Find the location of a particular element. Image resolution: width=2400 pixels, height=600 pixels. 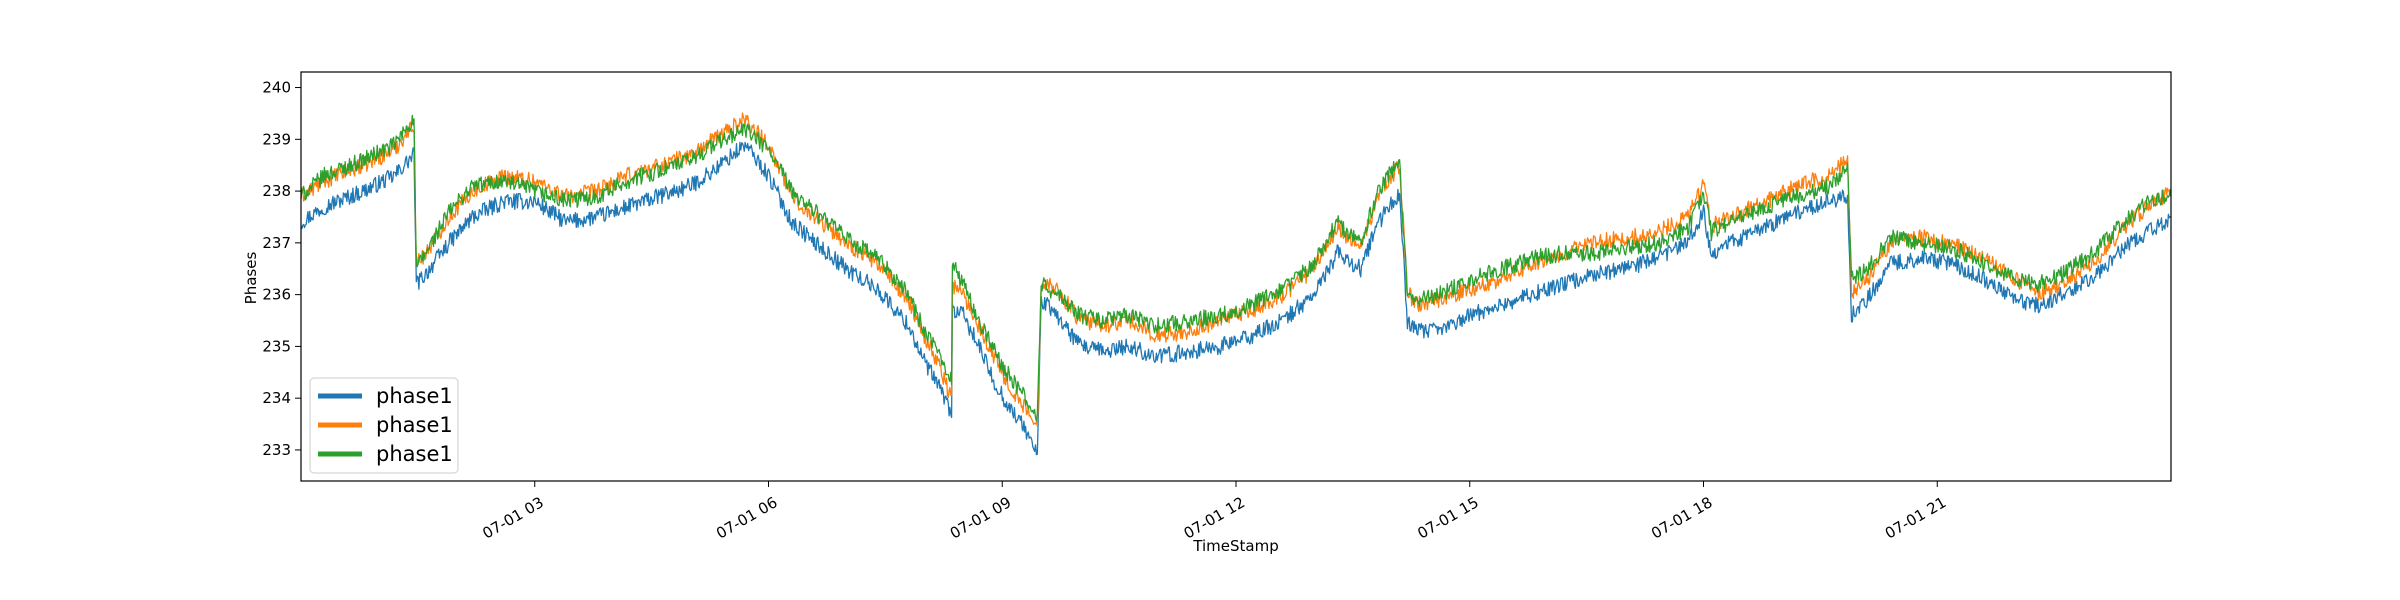

x-tick-label: 07-01 12 is located at coordinates (1214, 517).